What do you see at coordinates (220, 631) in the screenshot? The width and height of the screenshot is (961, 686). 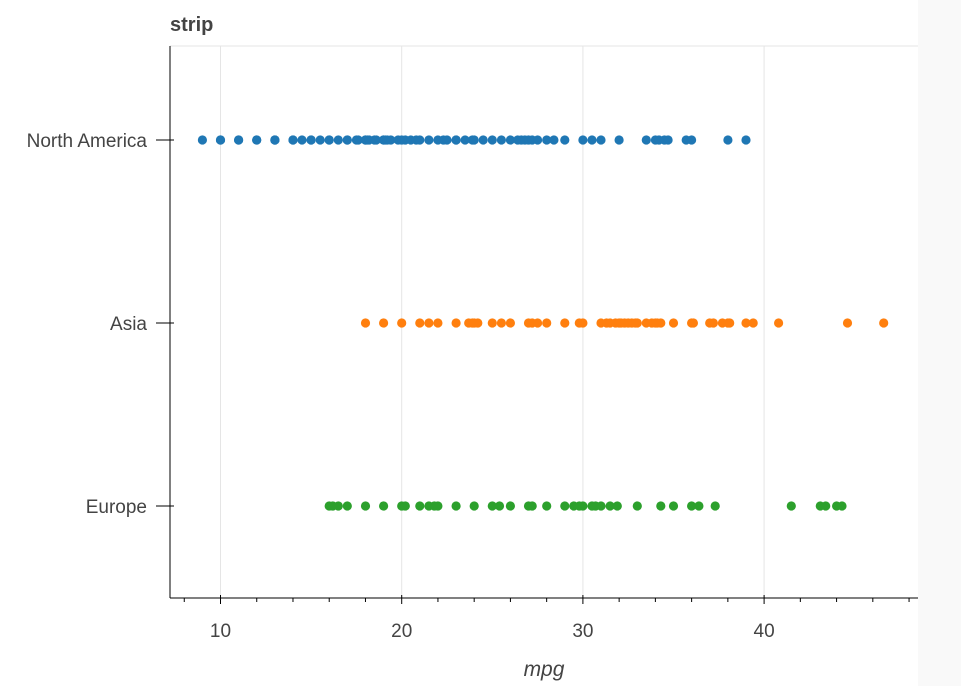 I see `x-tick-label: 10` at bounding box center [220, 631].